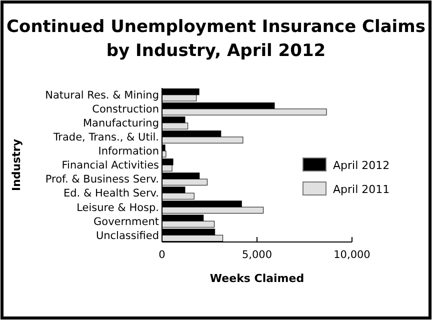  Describe the element at coordinates (110, 166) in the screenshot. I see `y-tick-label: Financial Activities` at that location.